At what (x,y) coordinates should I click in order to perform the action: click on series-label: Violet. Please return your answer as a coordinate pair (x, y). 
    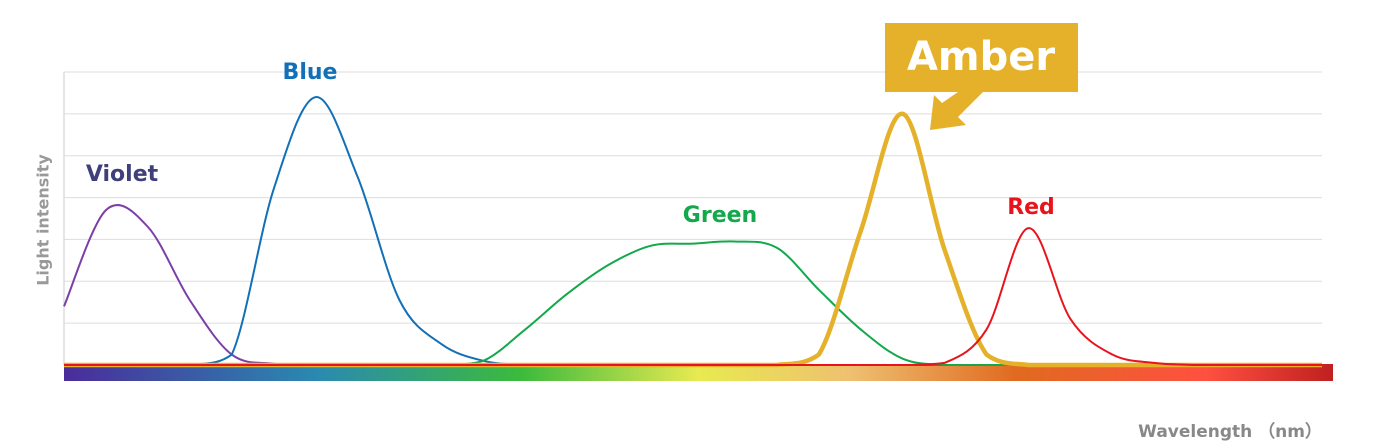
    Looking at the image, I should click on (122, 174).